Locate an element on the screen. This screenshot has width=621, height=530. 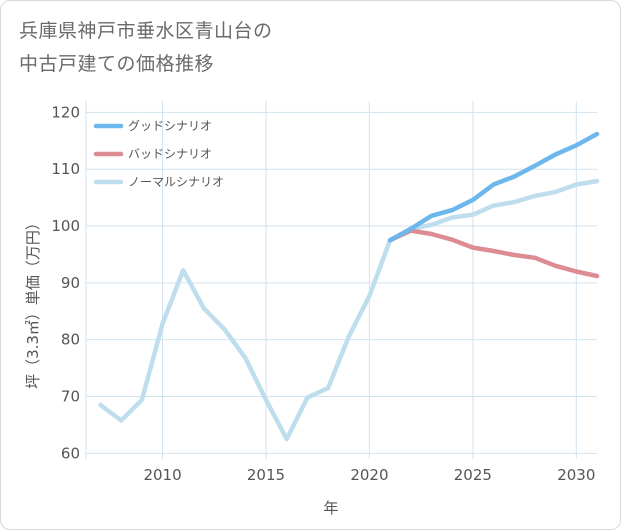
y-tick-label: 120 is located at coordinates (65, 112).